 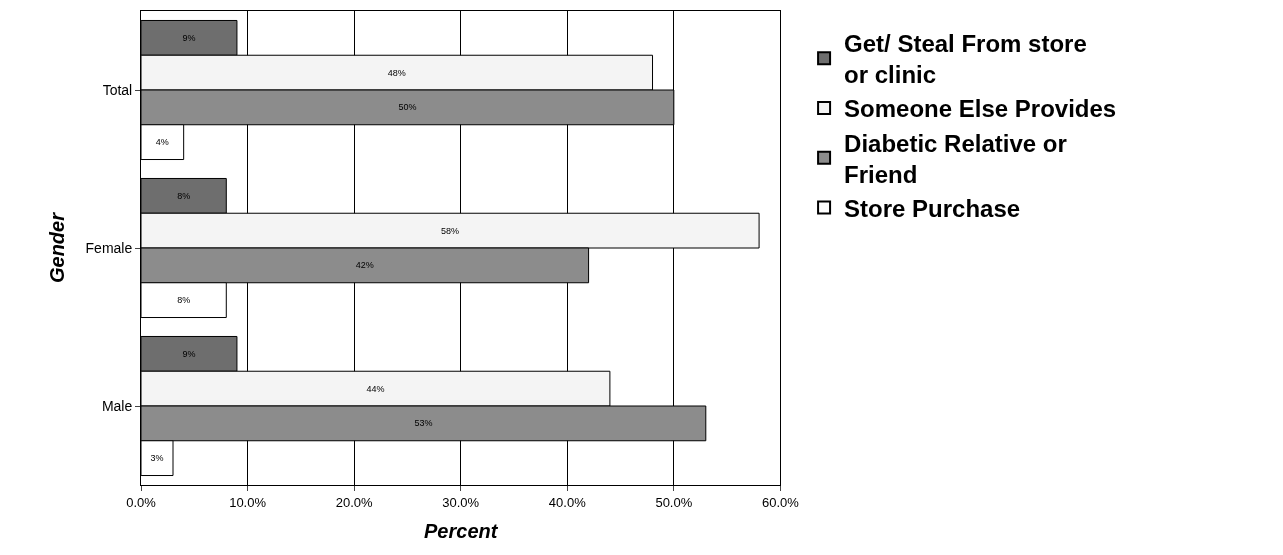 I want to click on y-tick-label: Total, so click(x=117, y=89).